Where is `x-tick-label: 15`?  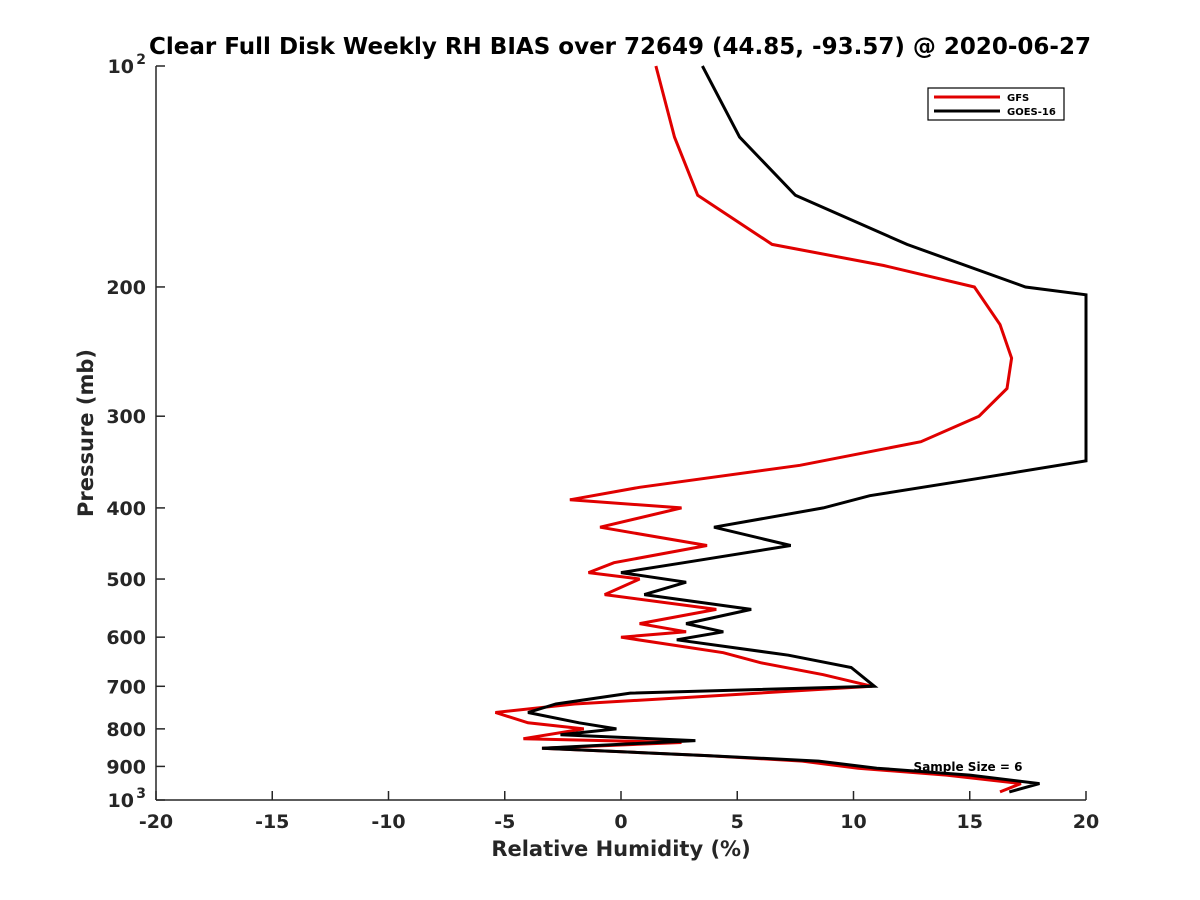
x-tick-label: 15 is located at coordinates (970, 822).